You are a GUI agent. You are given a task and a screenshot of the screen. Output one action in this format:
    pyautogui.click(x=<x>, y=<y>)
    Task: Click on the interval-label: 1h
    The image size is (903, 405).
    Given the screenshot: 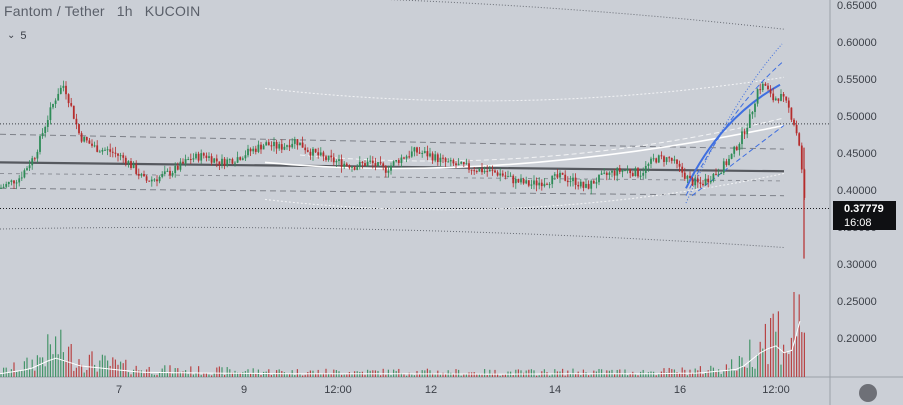 What is the action you would take?
    pyautogui.click(x=124, y=11)
    